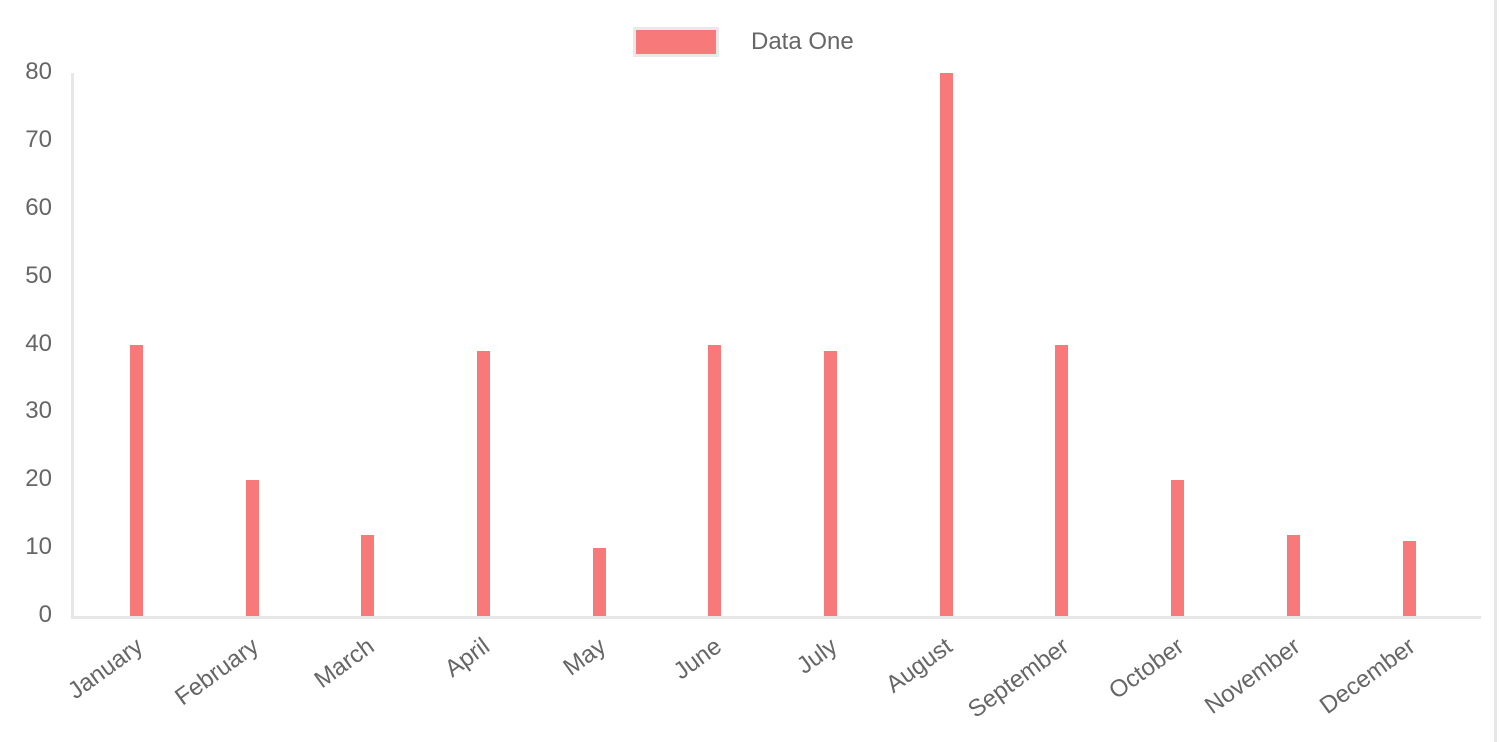 This screenshot has width=1500, height=742. Describe the element at coordinates (676, 42) in the screenshot. I see `legend-swatch-icon` at that location.